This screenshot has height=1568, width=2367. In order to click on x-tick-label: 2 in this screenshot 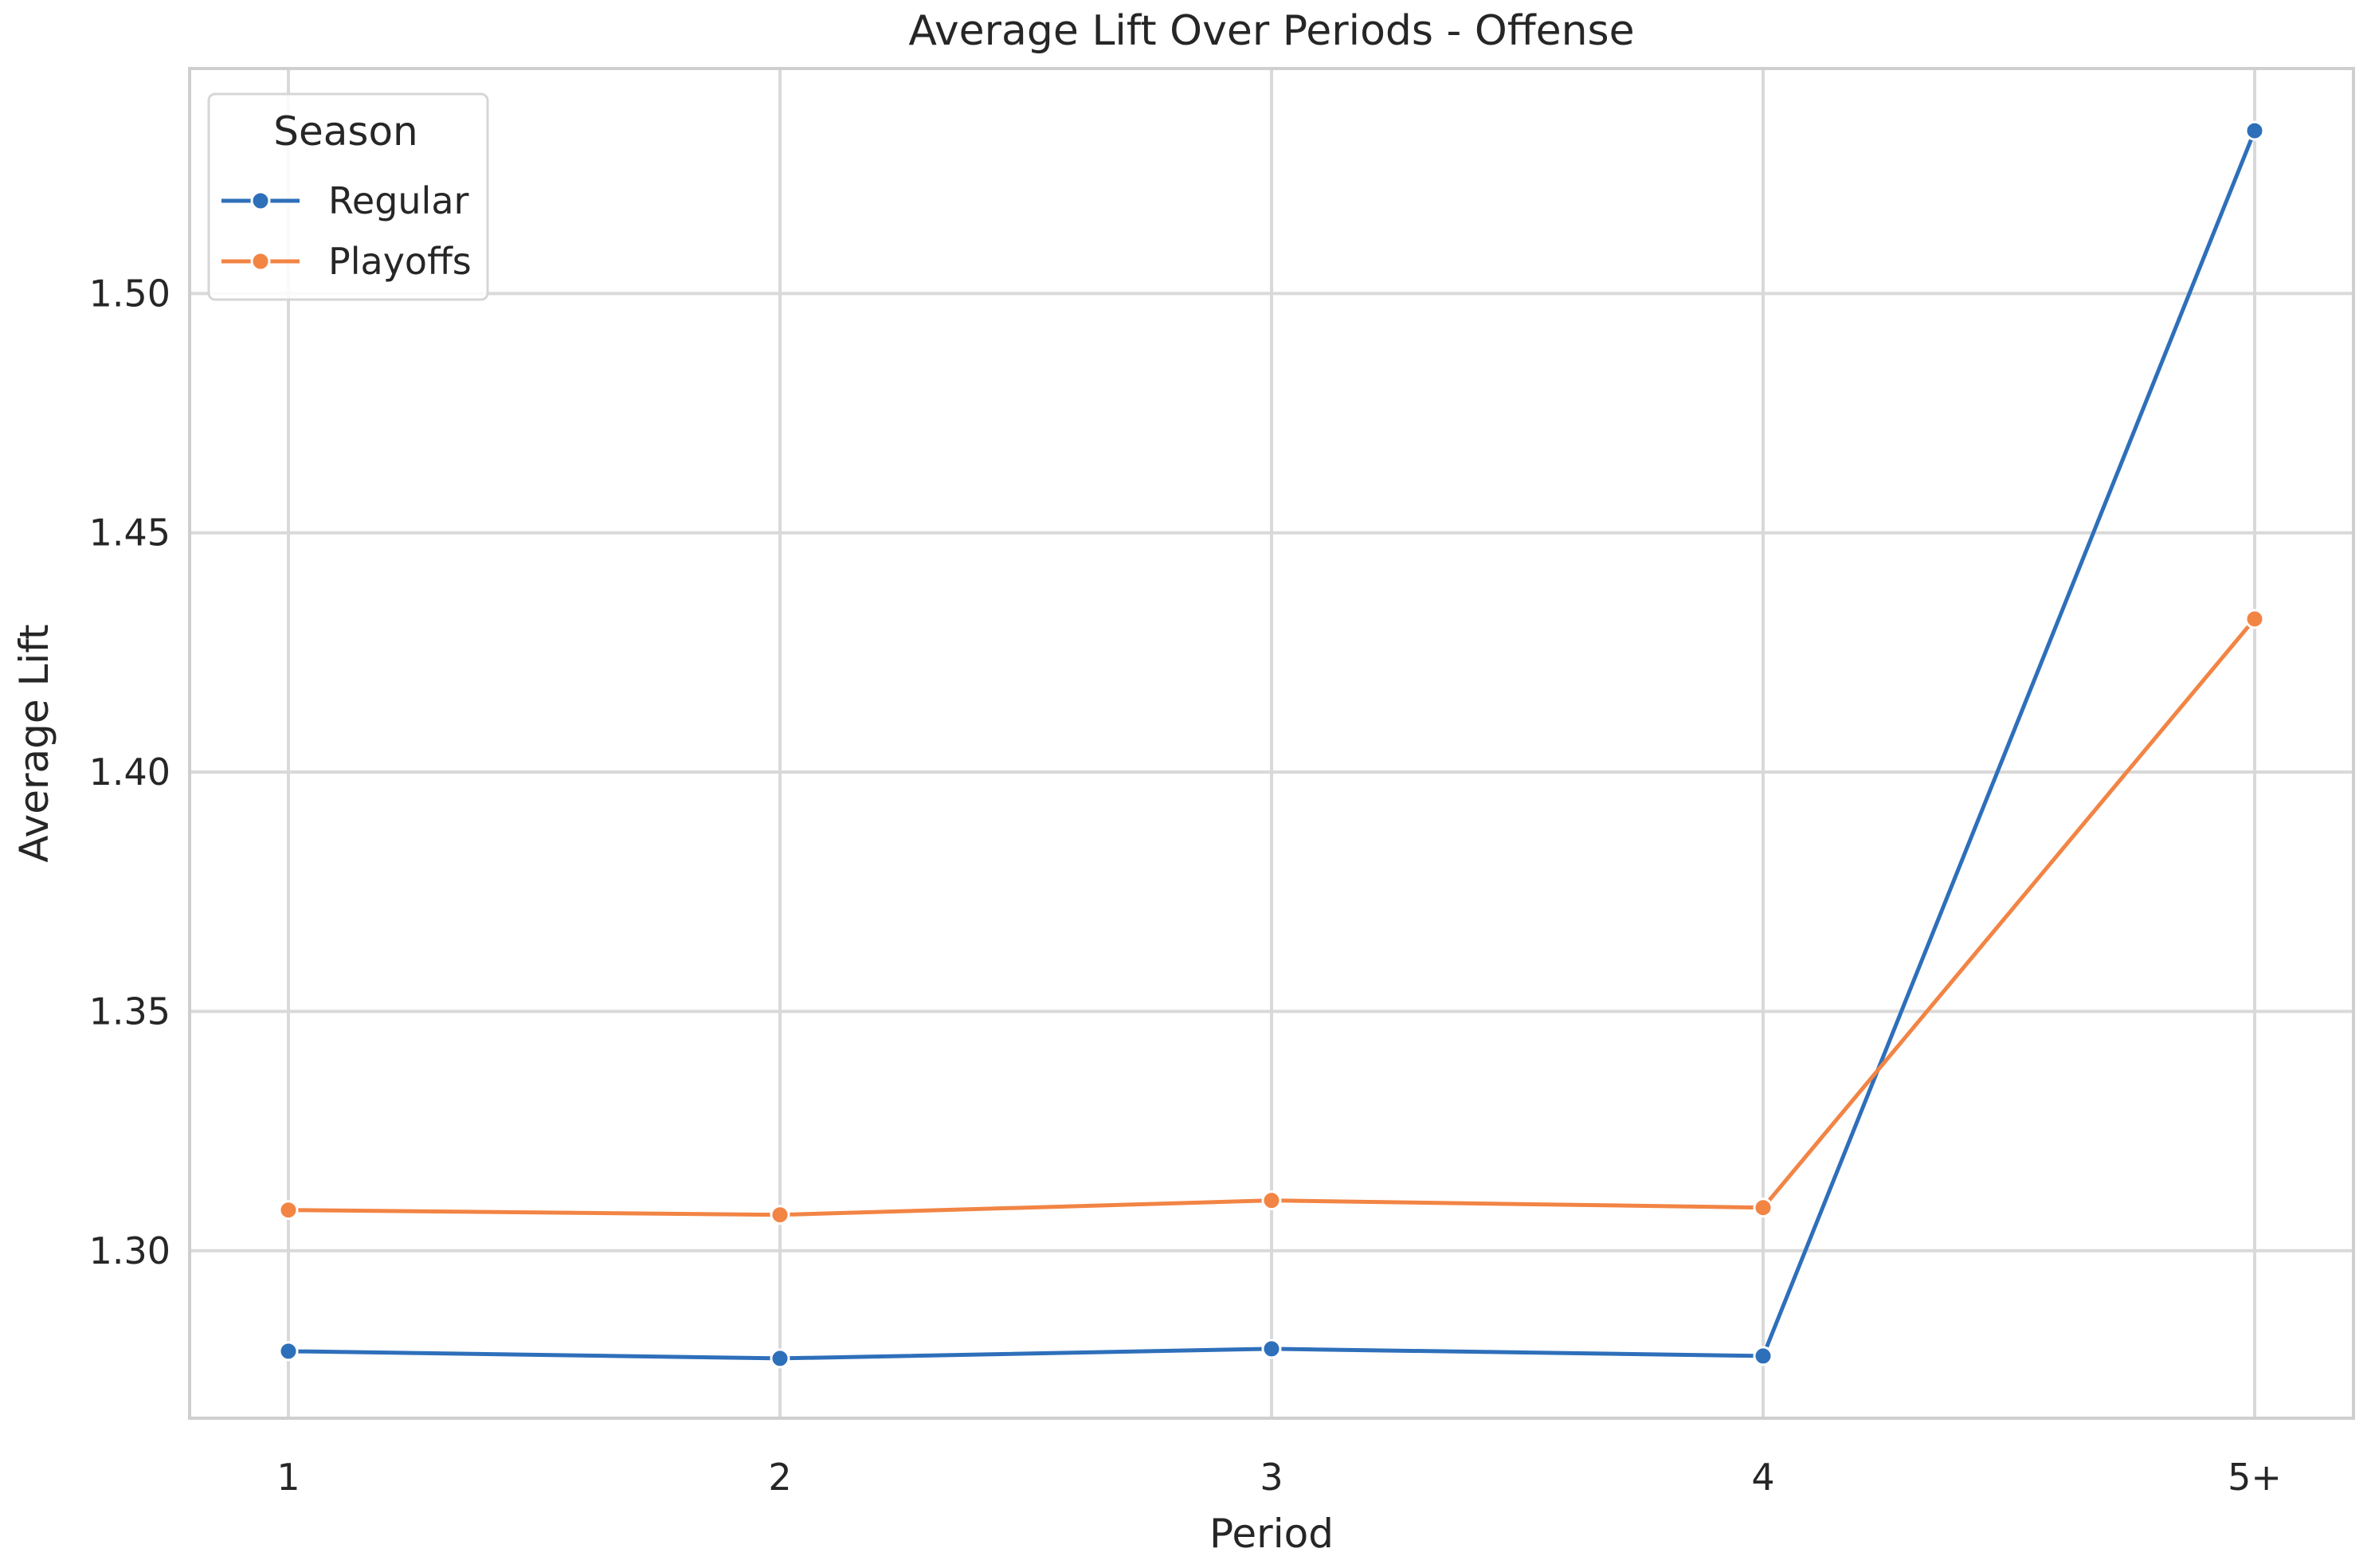, I will do `click(779, 1477)`.